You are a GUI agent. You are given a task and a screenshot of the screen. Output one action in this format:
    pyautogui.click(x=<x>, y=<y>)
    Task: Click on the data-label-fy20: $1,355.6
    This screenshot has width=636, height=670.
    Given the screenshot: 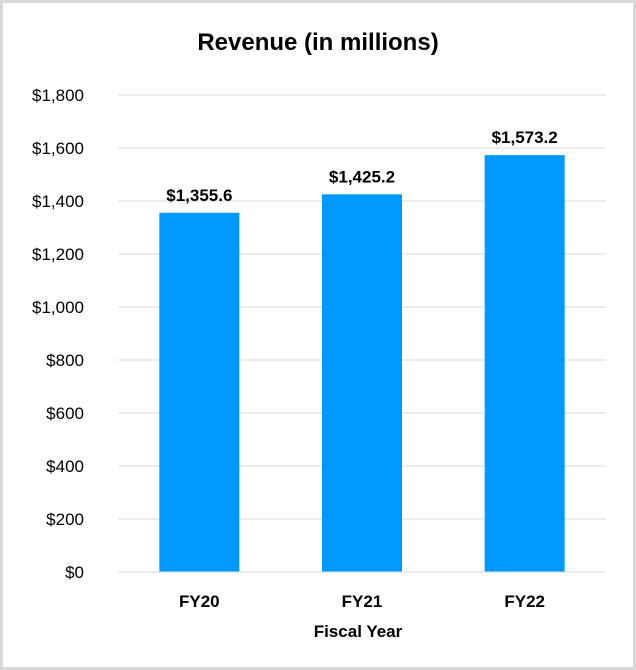 What is the action you would take?
    pyautogui.click(x=199, y=195)
    